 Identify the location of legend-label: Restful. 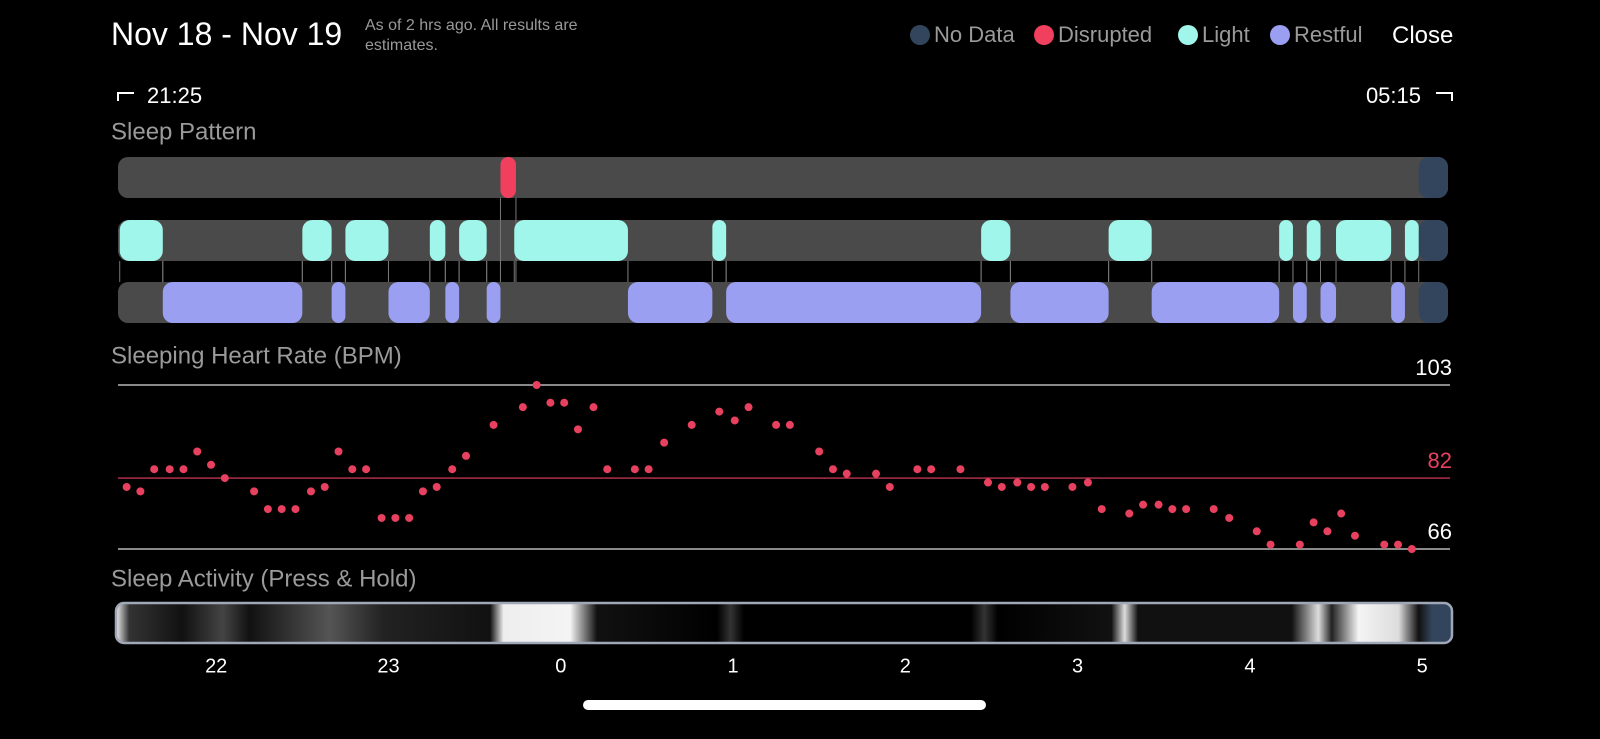
(1328, 34).